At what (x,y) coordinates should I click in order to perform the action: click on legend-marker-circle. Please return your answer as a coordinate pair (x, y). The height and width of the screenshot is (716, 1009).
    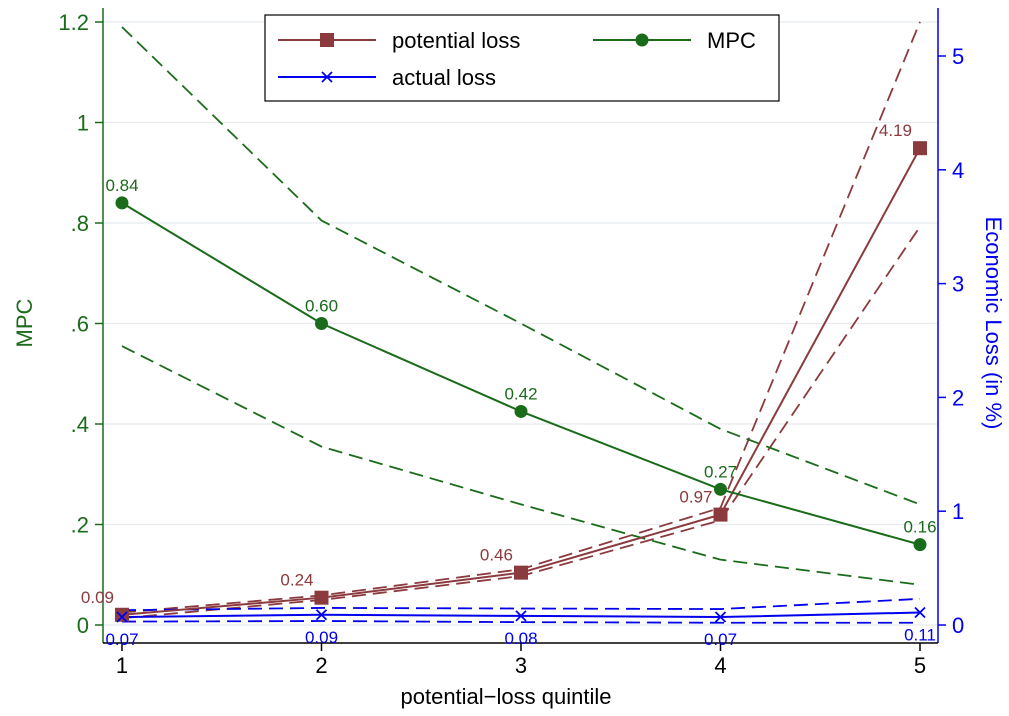
    Looking at the image, I should click on (642, 40).